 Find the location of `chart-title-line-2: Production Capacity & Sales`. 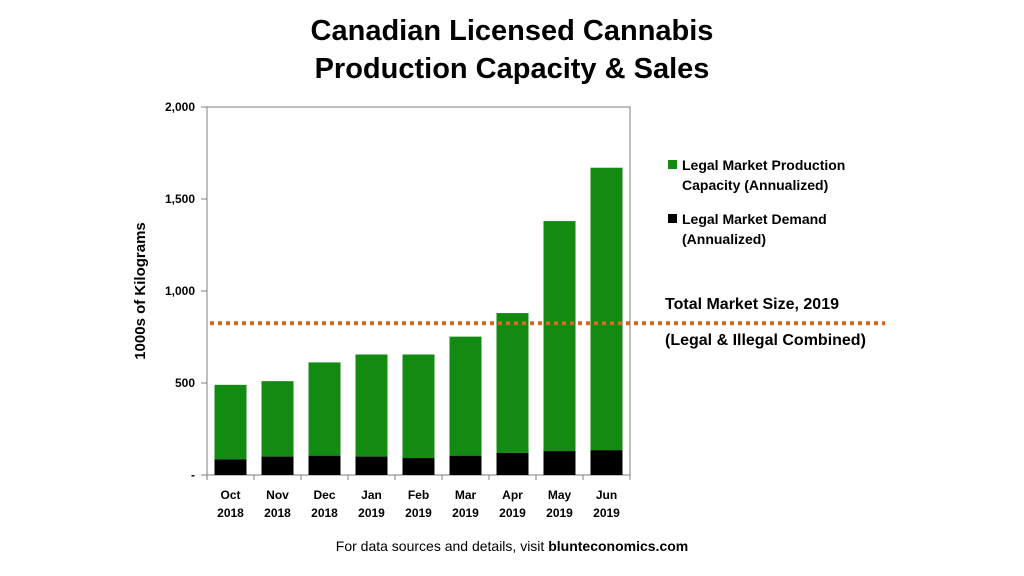

chart-title-line-2: Production Capacity & Sales is located at coordinates (512, 69).